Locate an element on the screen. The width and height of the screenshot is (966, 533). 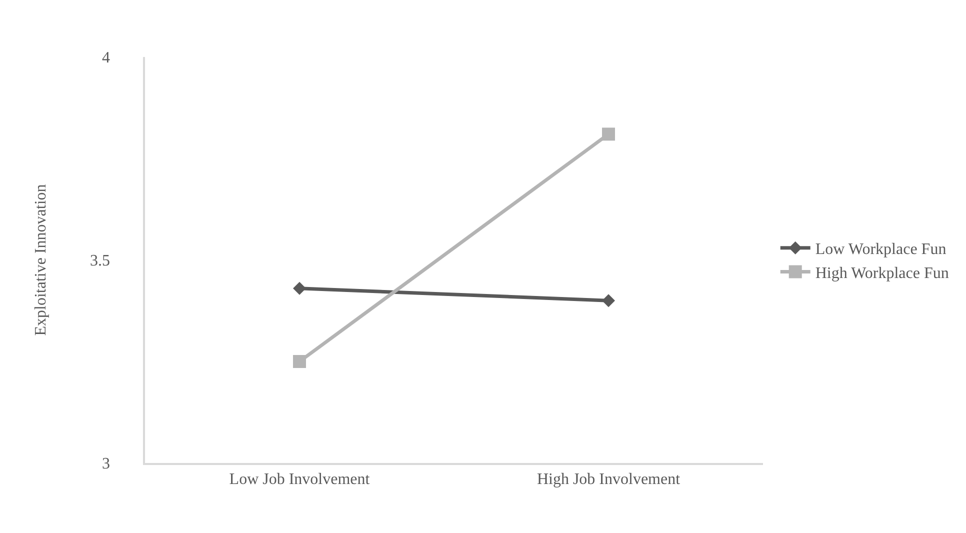
legend-label: Low Workplace Fun is located at coordinates (880, 249).